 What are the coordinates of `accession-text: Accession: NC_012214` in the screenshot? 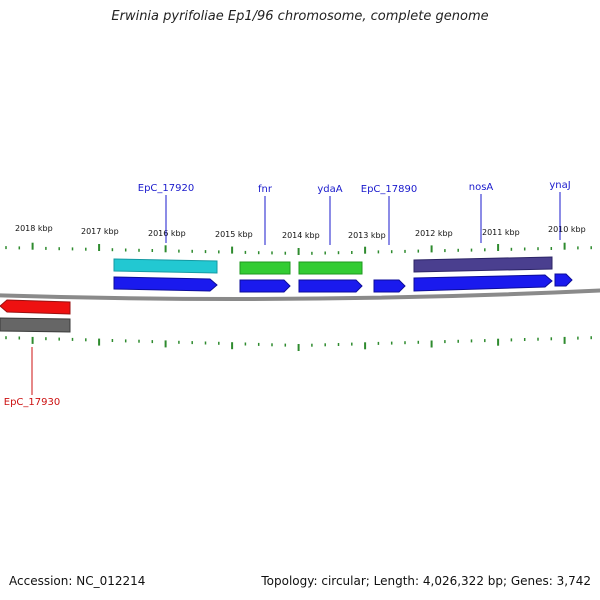 It's located at (77, 581).